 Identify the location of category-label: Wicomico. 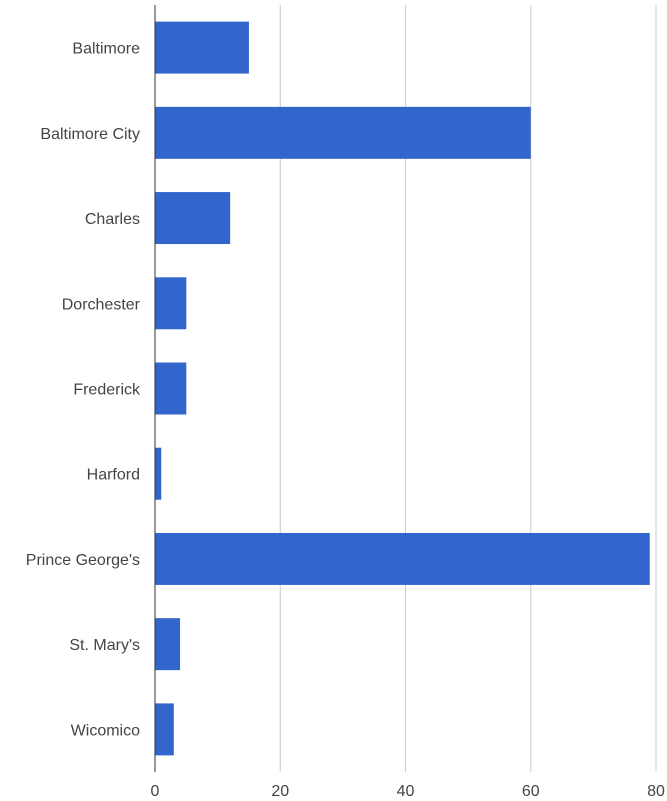
(105, 730).